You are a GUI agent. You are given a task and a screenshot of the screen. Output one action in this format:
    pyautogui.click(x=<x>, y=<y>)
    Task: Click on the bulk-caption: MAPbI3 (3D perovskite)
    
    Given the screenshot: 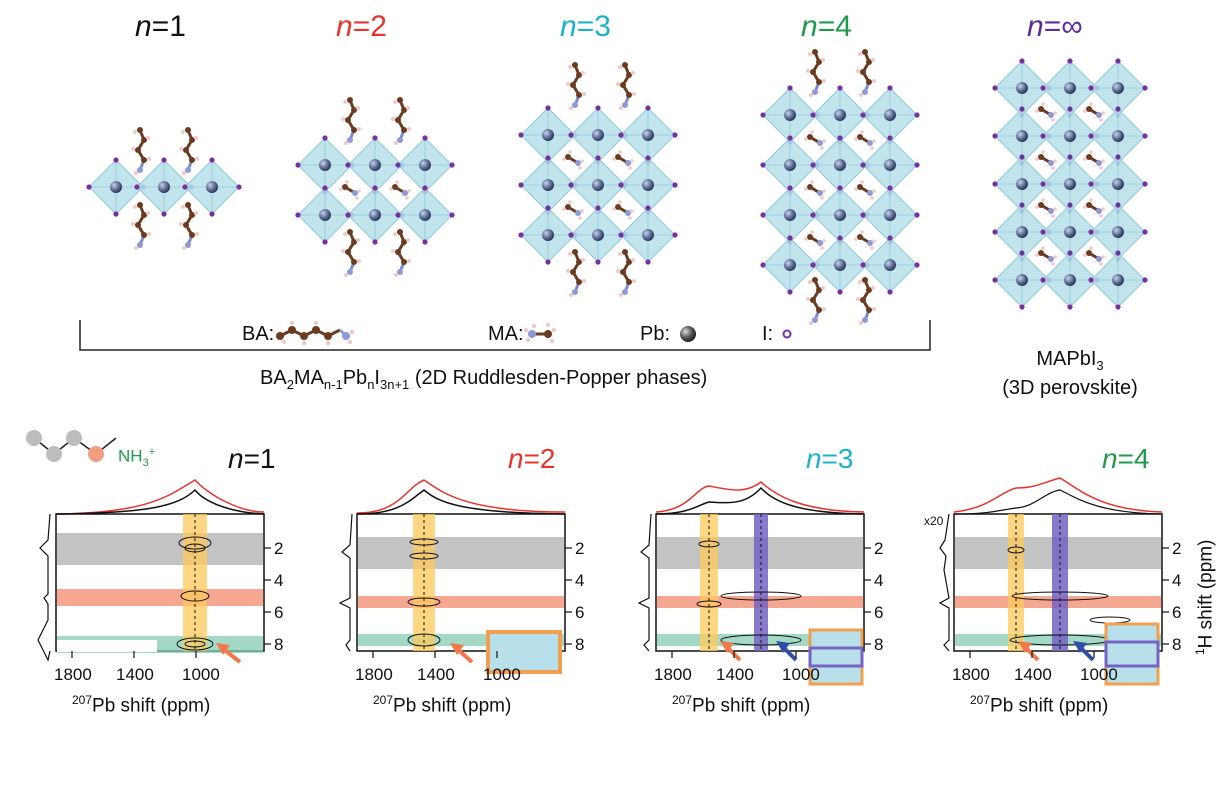 What is the action you would take?
    pyautogui.click(x=1070, y=373)
    